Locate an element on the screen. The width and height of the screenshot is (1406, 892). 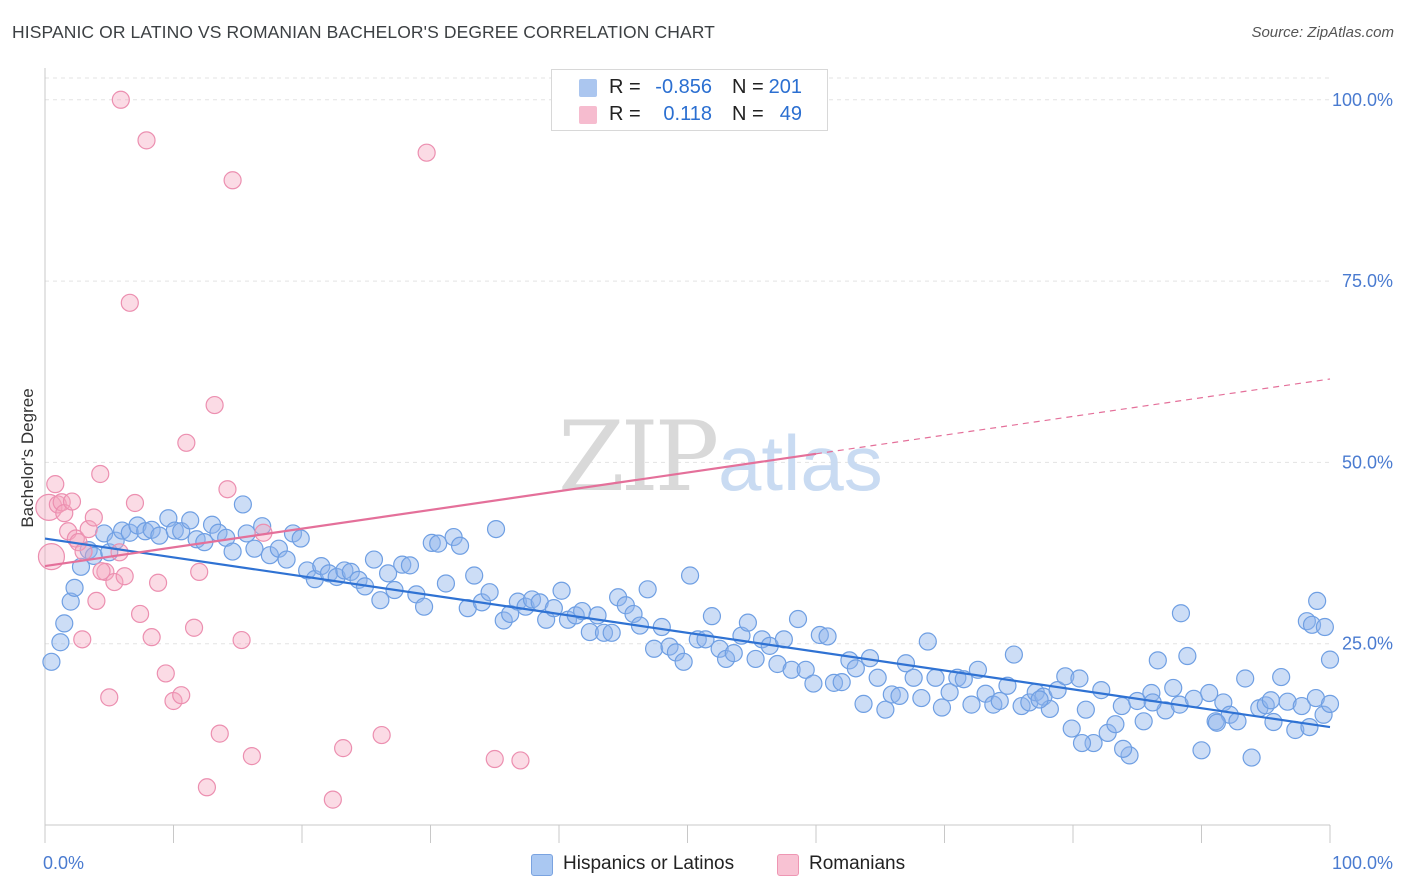
watermark-zip: ZIP is located at coordinates (637, 457).